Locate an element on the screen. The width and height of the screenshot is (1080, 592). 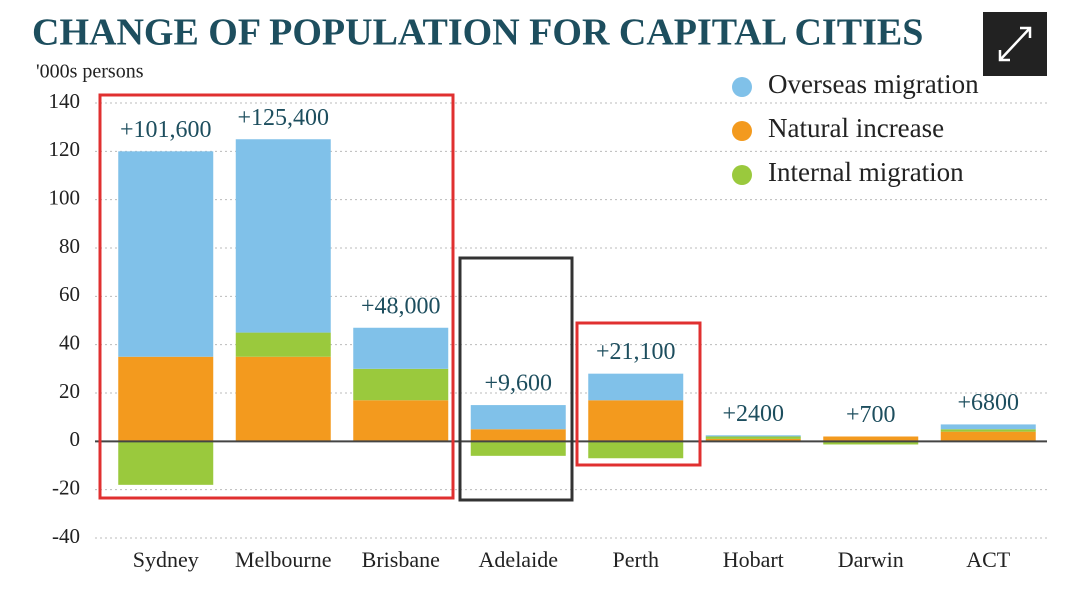
total-label: +101,600 is located at coordinates (166, 130).